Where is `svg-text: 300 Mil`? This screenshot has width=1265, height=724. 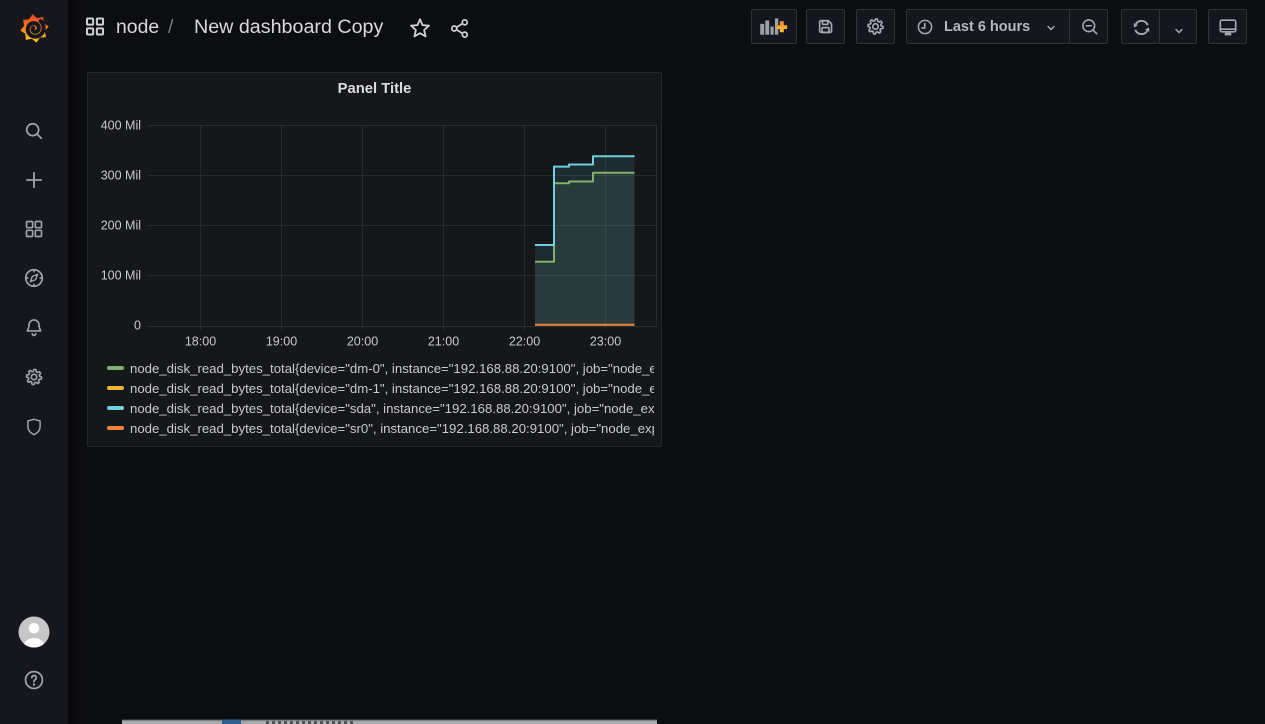
svg-text: 300 Mil is located at coordinates (121, 176).